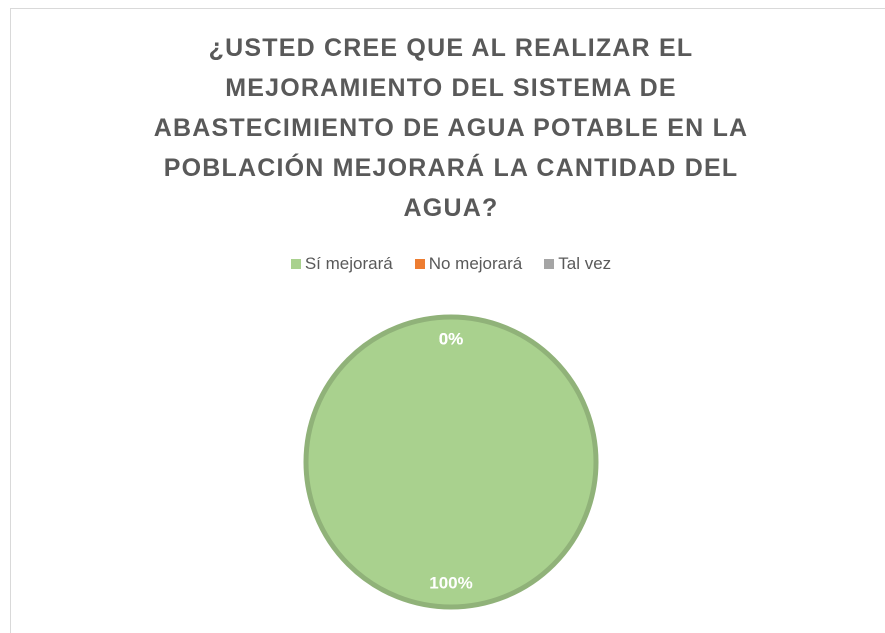 This screenshot has height=633, width=885. Describe the element at coordinates (348, 263) in the screenshot. I see `legend-label: Sí mejorará` at that location.